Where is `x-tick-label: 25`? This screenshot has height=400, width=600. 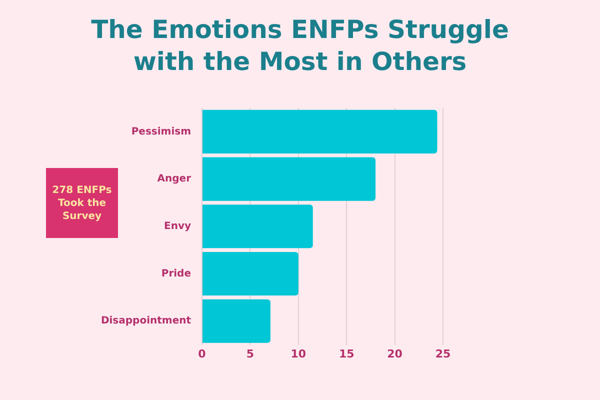
x-tick-label: 25 is located at coordinates (443, 353).